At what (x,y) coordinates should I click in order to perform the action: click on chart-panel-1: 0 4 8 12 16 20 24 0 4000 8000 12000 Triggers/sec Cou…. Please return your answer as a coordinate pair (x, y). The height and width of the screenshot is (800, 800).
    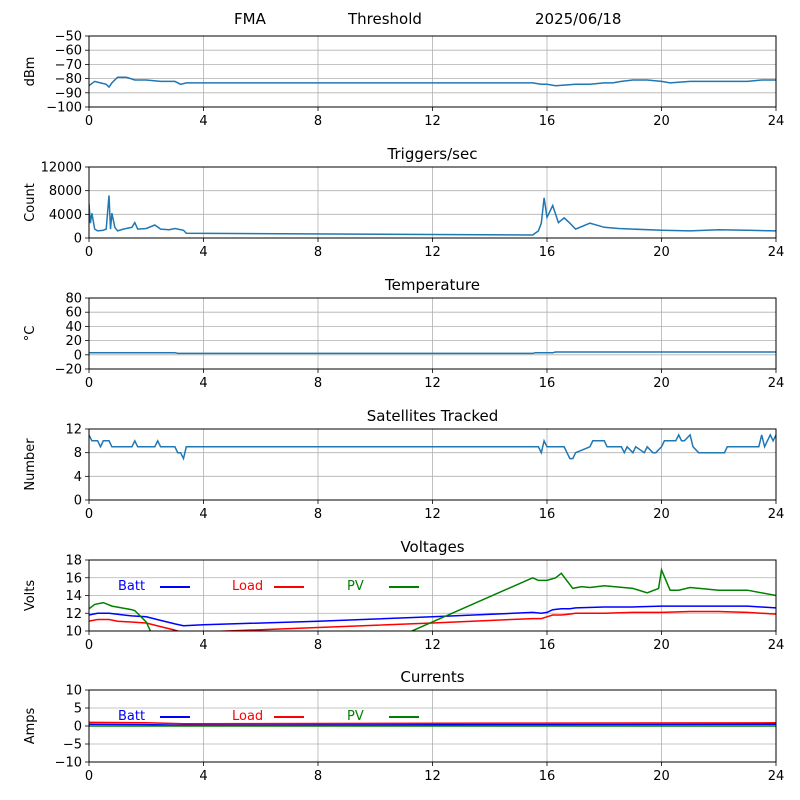
    Looking at the image, I should click on (403, 202).